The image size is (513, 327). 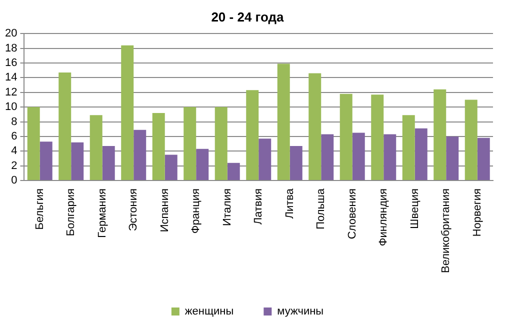 What do you see at coordinates (14, 151) in the screenshot?
I see `y-tick-label: 4` at bounding box center [14, 151].